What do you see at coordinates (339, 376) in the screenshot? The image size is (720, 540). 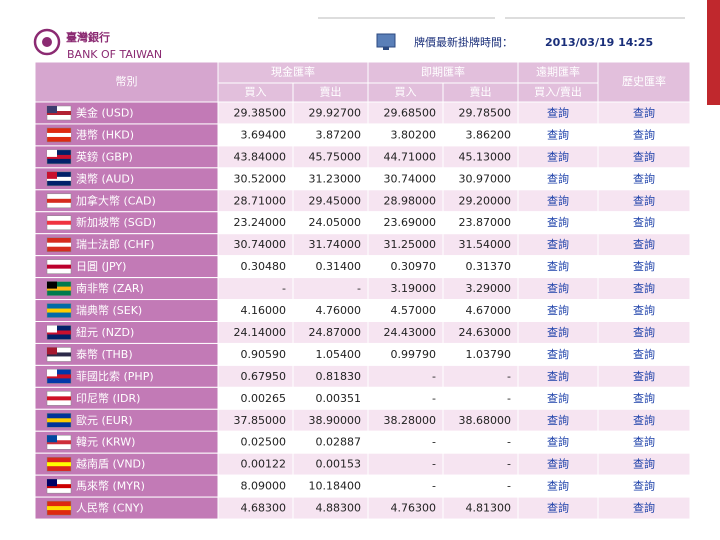 I see `rate-value: 0.81830` at bounding box center [339, 376].